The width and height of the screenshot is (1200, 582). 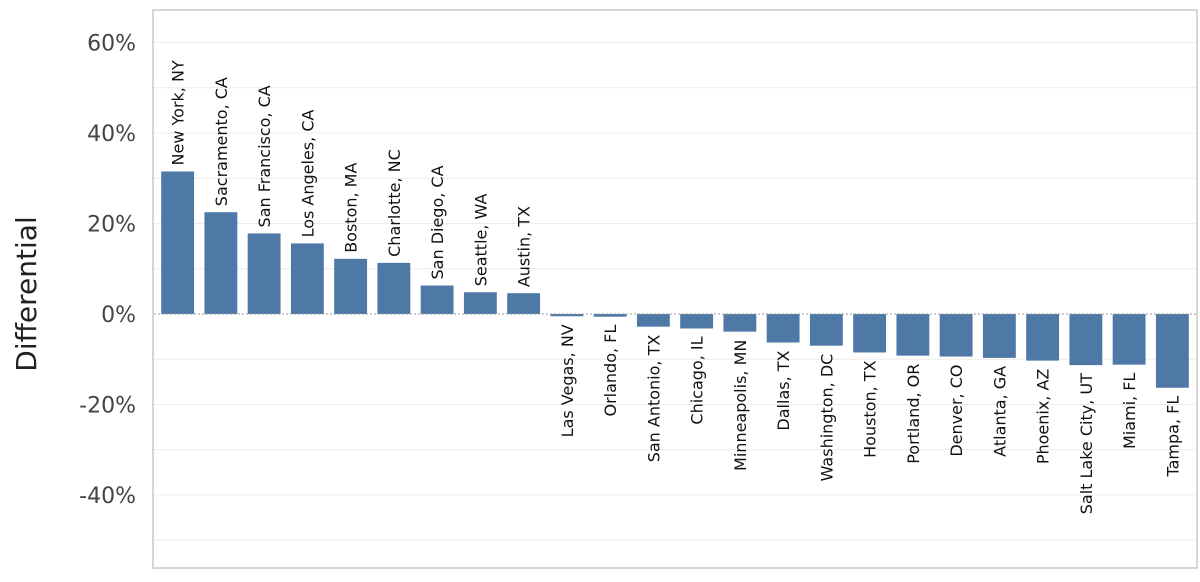 I want to click on category-label: Denver, CO, so click(x=956, y=411).